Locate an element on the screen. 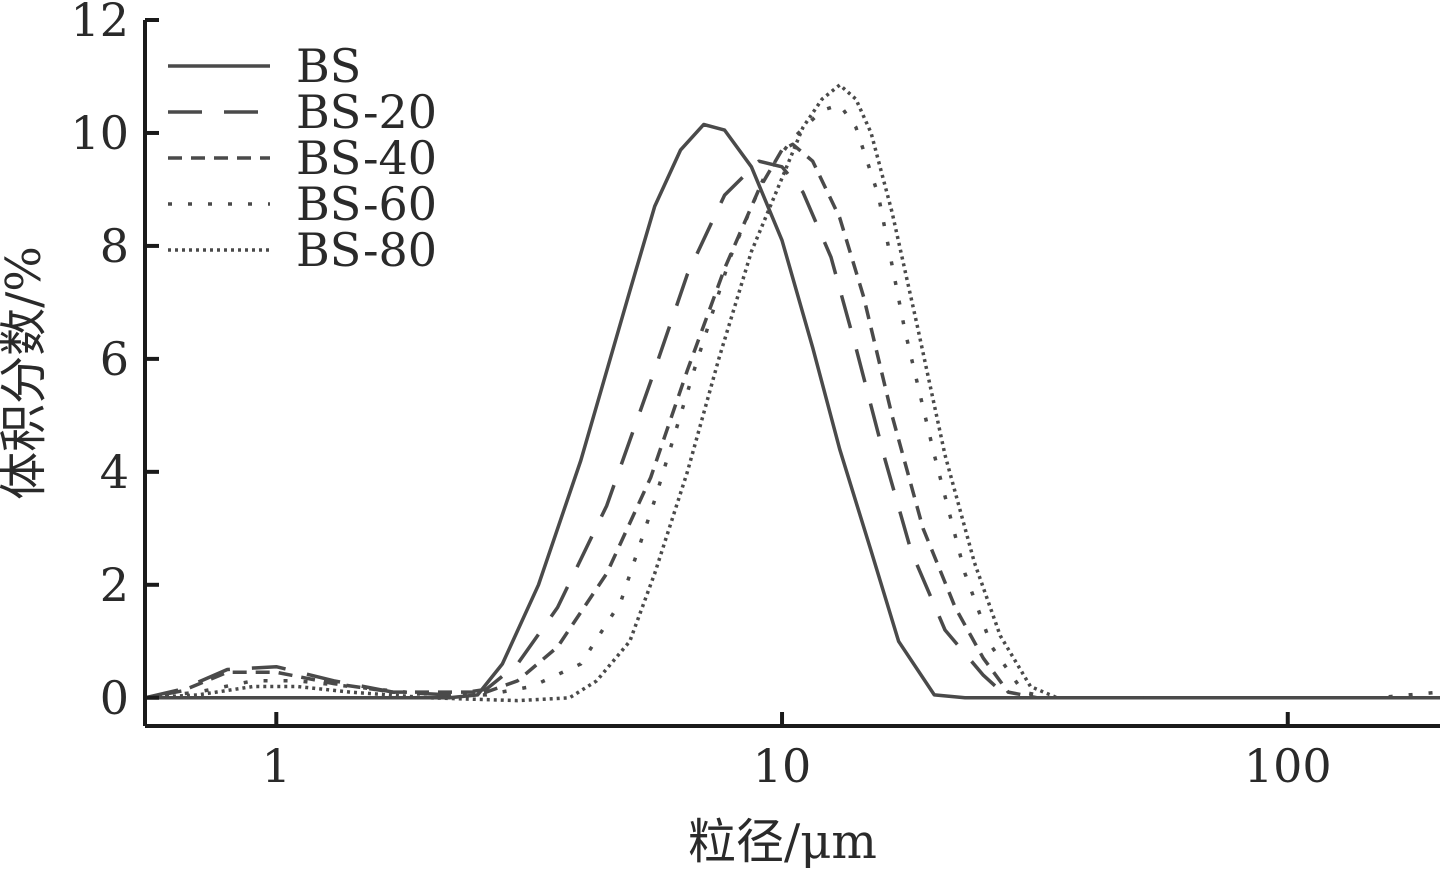 This screenshot has height=870, width=1442. y-tick-label: 12 is located at coordinates (99, 23).